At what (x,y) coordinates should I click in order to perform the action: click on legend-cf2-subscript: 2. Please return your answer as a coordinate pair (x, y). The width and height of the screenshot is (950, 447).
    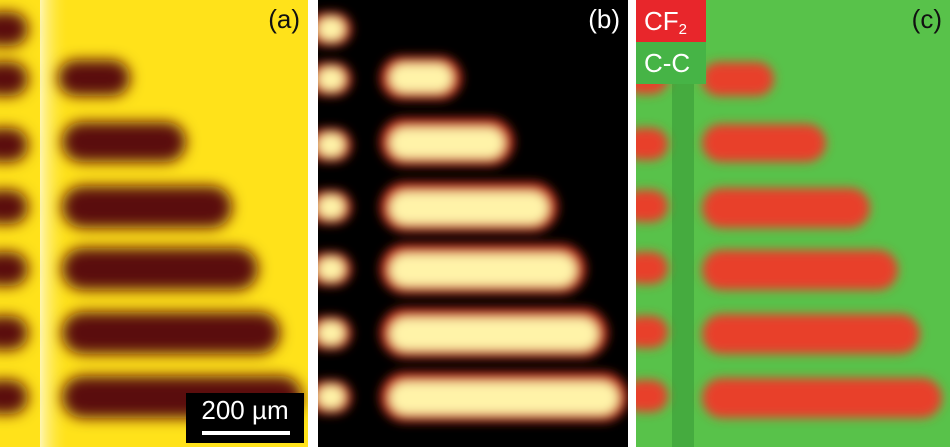
    Looking at the image, I should click on (683, 29).